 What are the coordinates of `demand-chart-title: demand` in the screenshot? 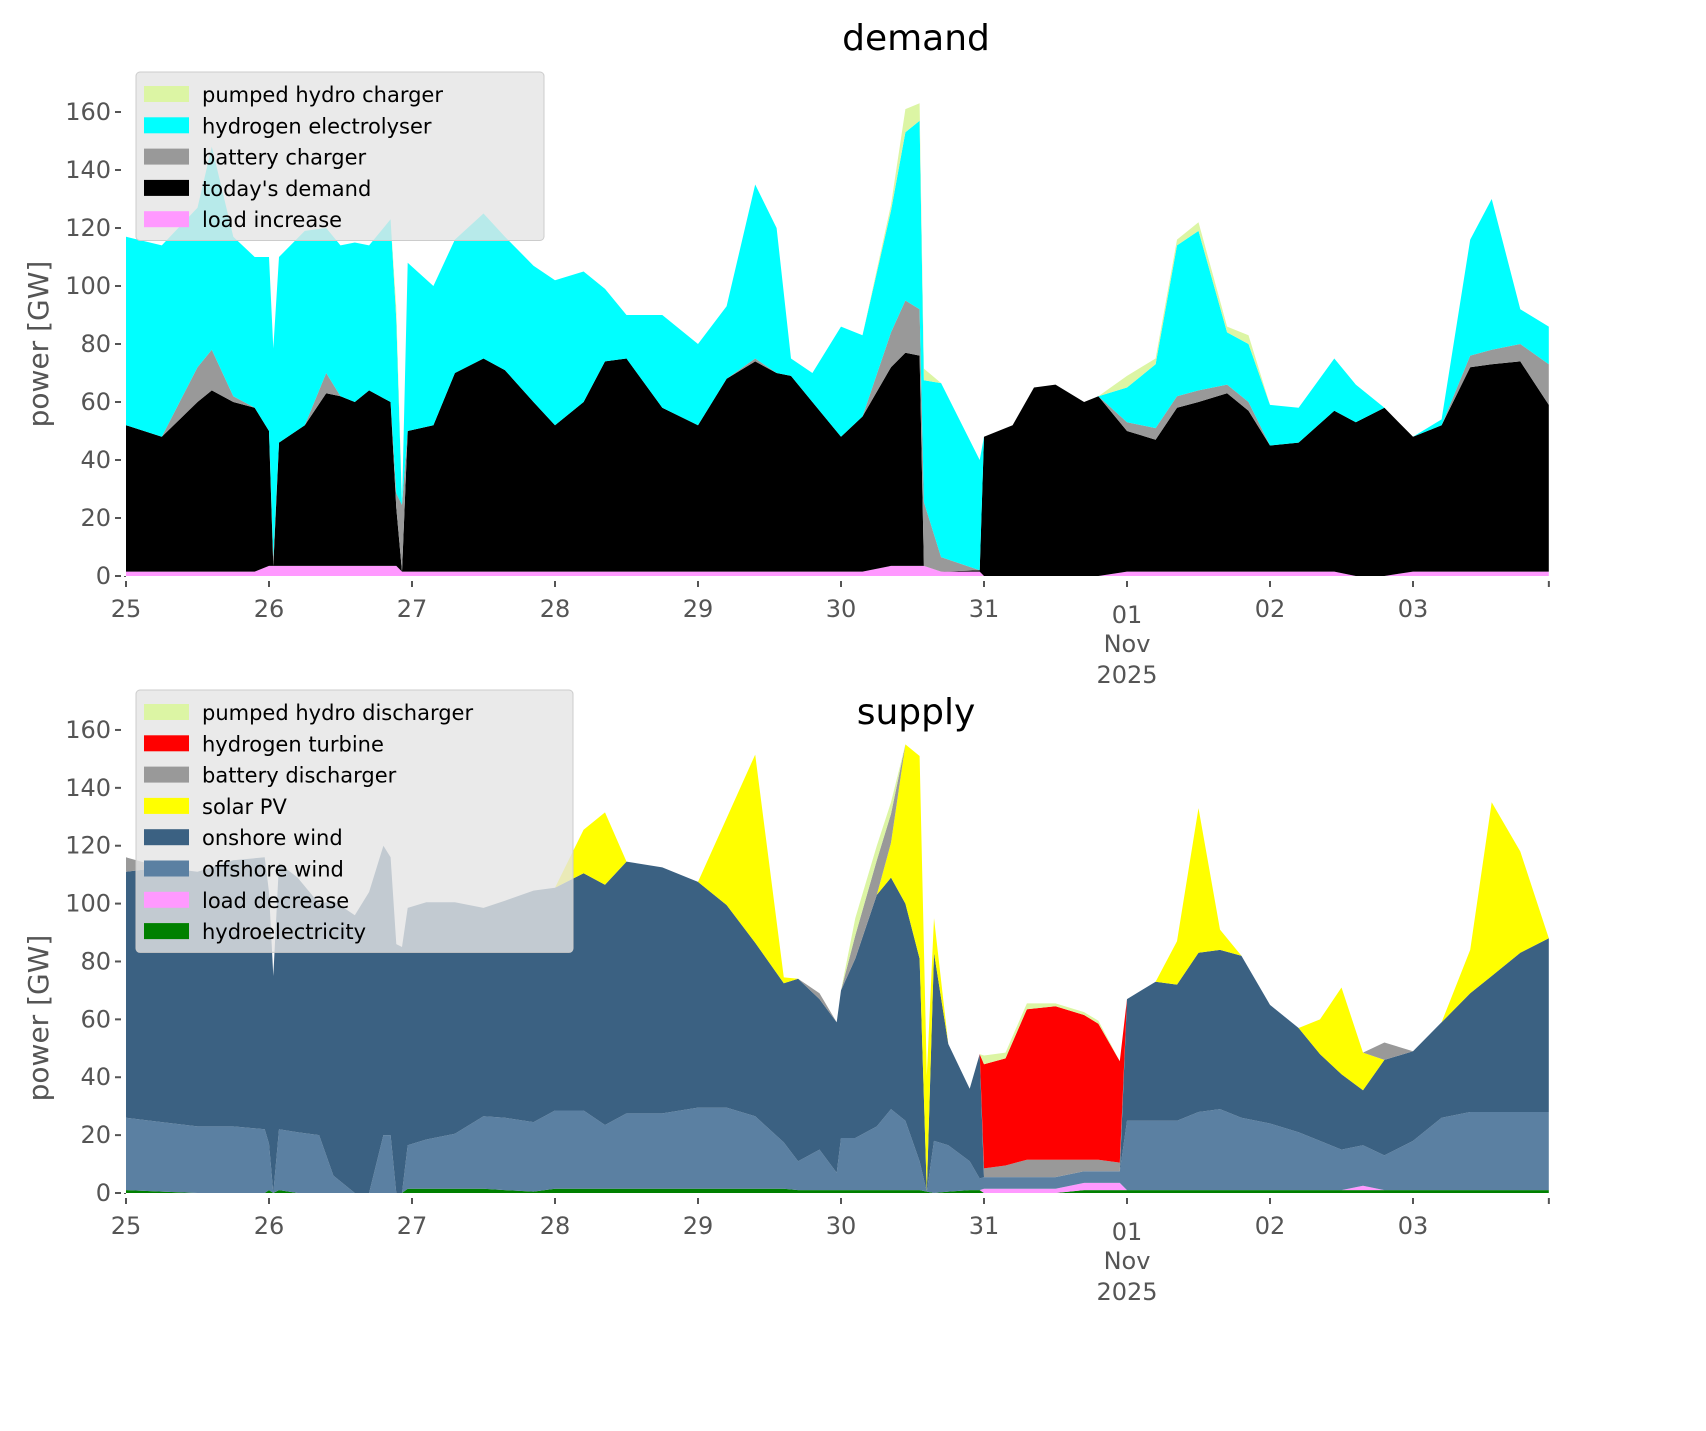 It's located at (916, 38).